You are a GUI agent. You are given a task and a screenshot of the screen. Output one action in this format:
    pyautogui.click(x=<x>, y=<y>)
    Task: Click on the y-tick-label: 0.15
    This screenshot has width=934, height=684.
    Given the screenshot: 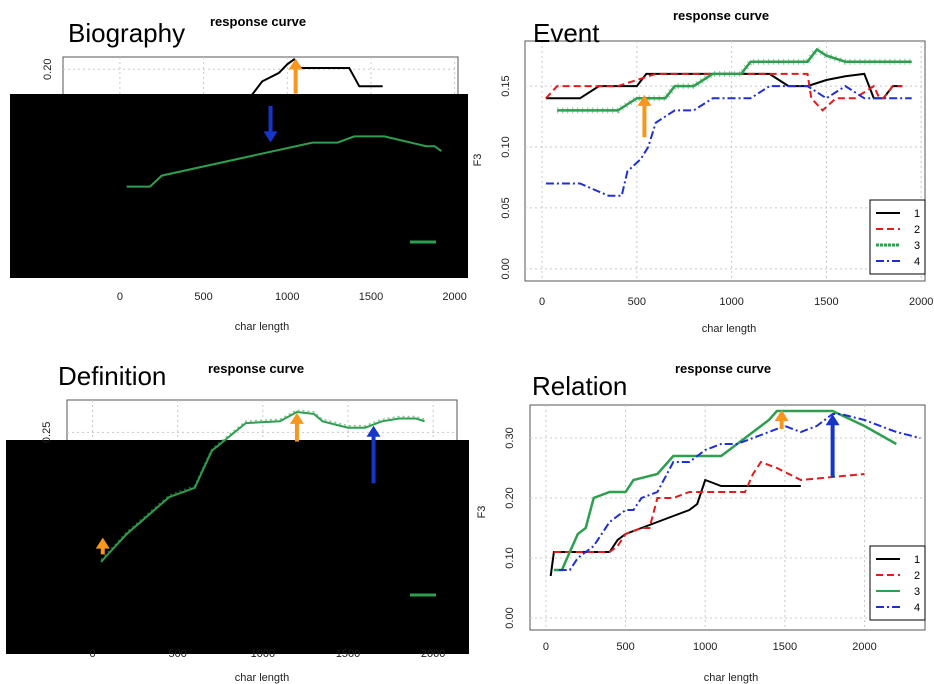 What is the action you would take?
    pyautogui.click(x=506, y=85)
    